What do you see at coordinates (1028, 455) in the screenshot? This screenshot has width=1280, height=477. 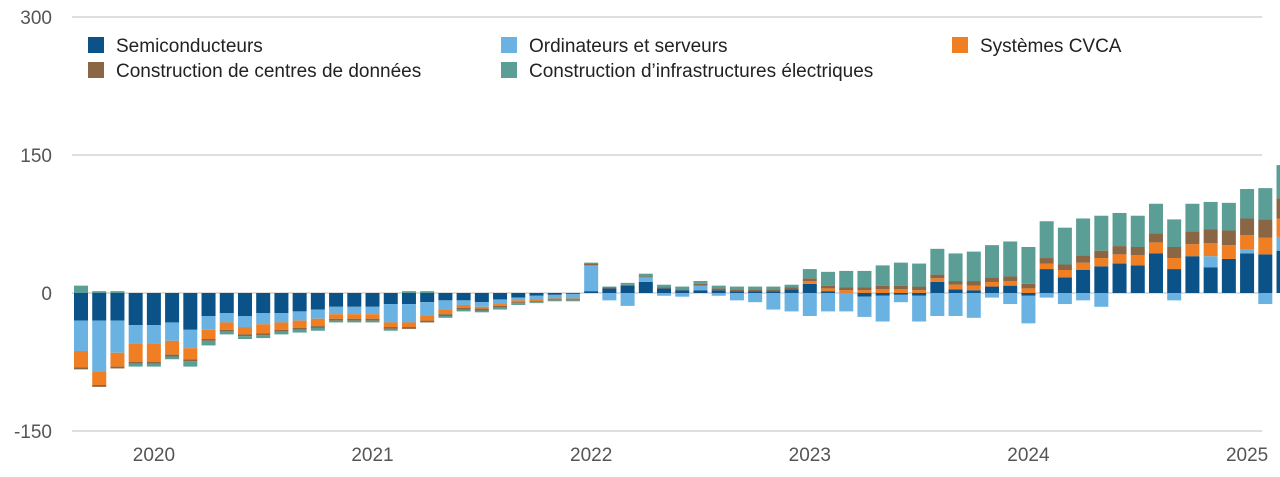 I see `x-tick-label: 2024` at bounding box center [1028, 455].